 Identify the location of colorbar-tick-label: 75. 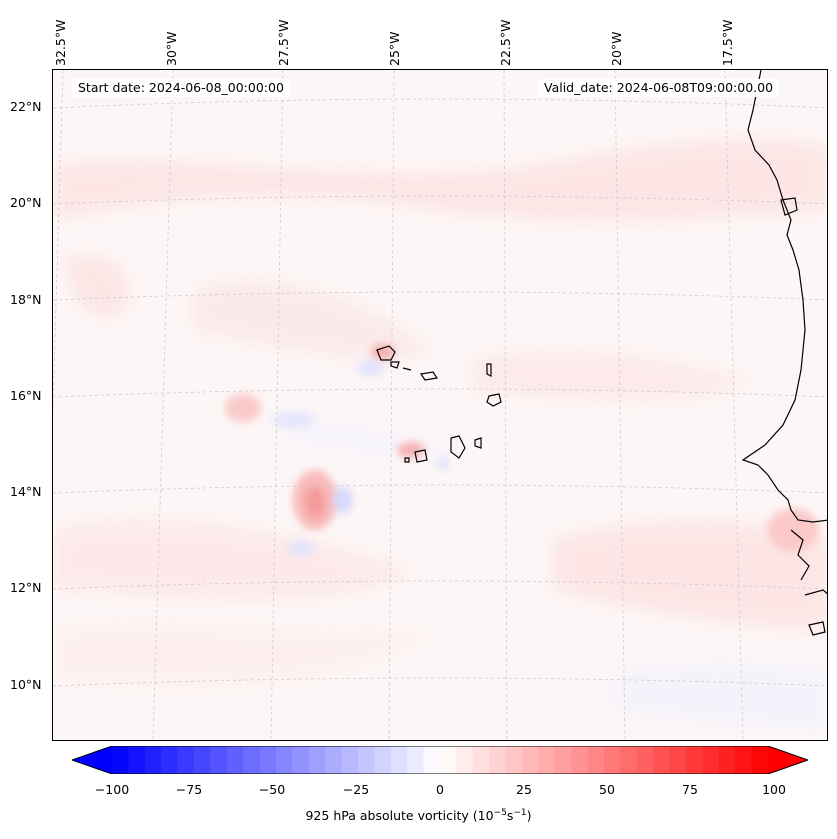
(690, 789).